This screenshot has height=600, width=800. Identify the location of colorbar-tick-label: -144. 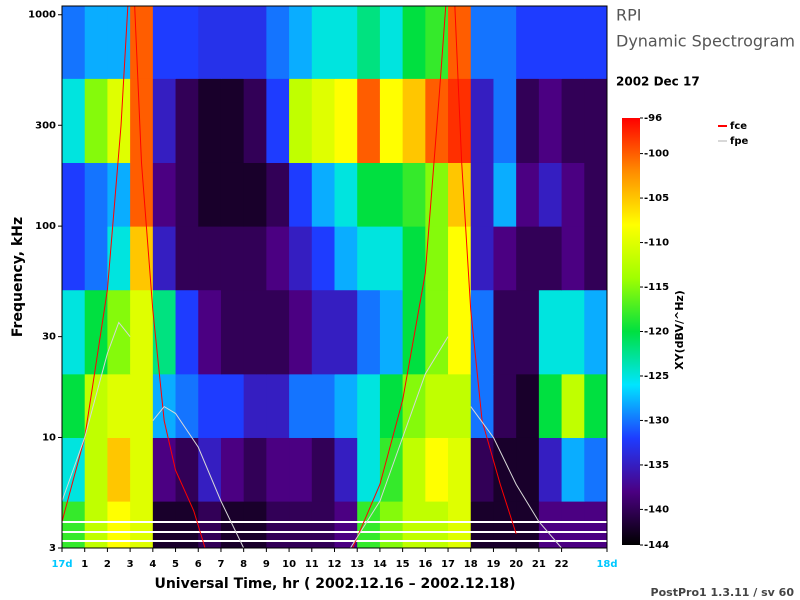
(656, 545).